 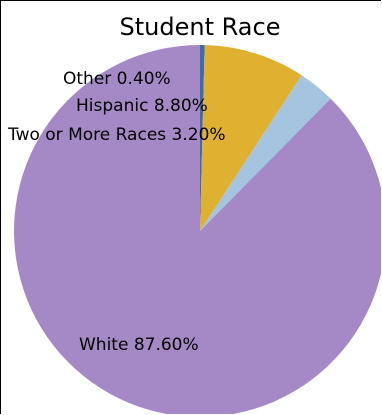 I want to click on pie-slice-other, so click(x=202, y=138).